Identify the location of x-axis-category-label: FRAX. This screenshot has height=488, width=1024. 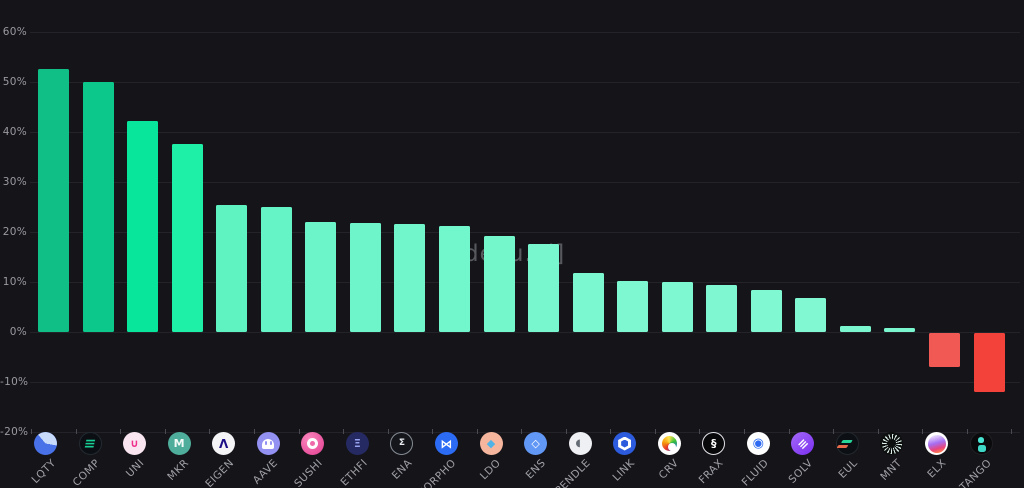
(712, 472).